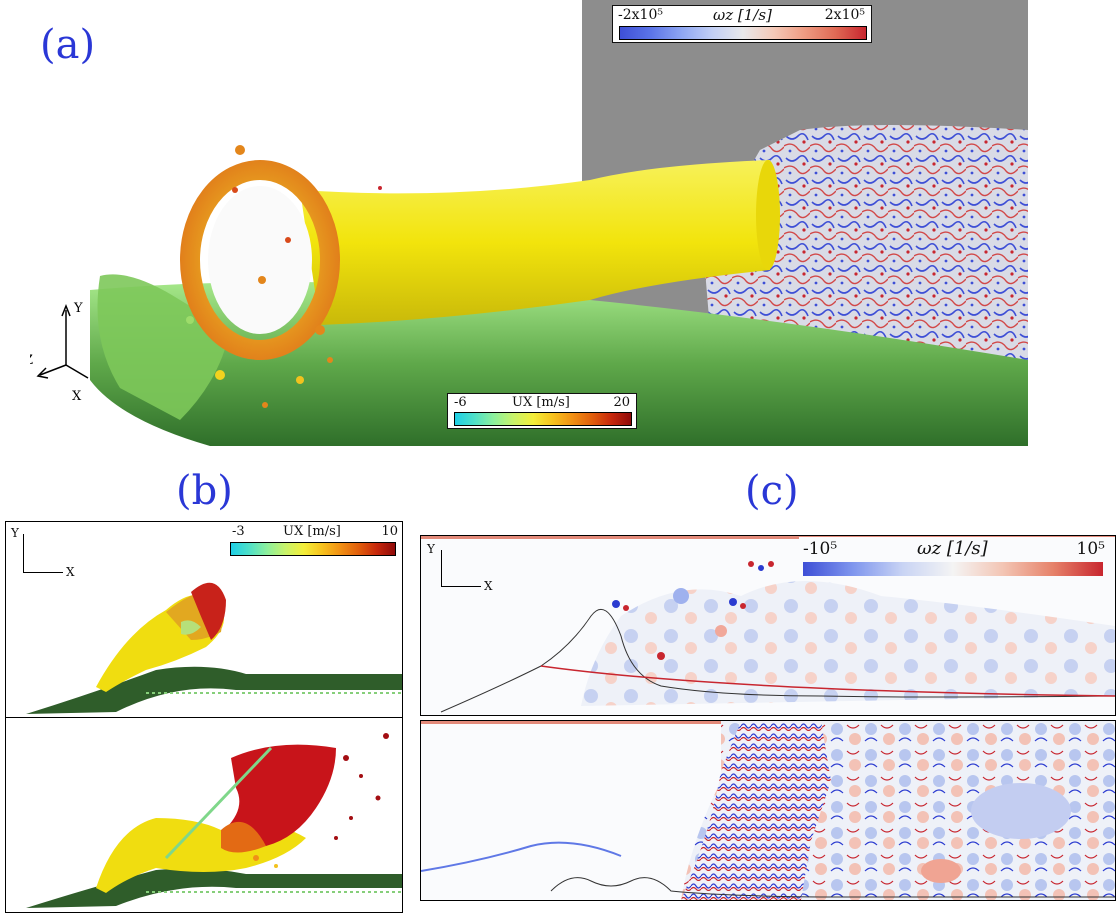 This screenshot has height=915, width=1117. What do you see at coordinates (389, 531) in the screenshot?
I see `colorbar-b-ux-max: 10` at bounding box center [389, 531].